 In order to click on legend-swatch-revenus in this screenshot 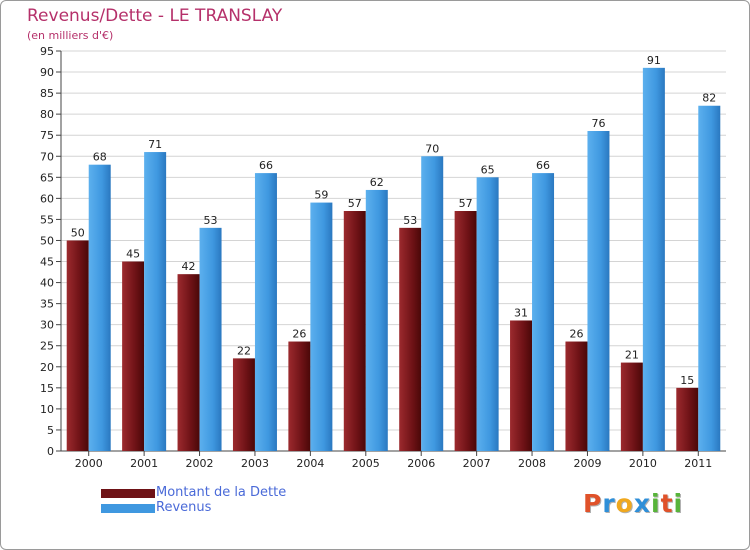, I will do `click(128, 508)`.